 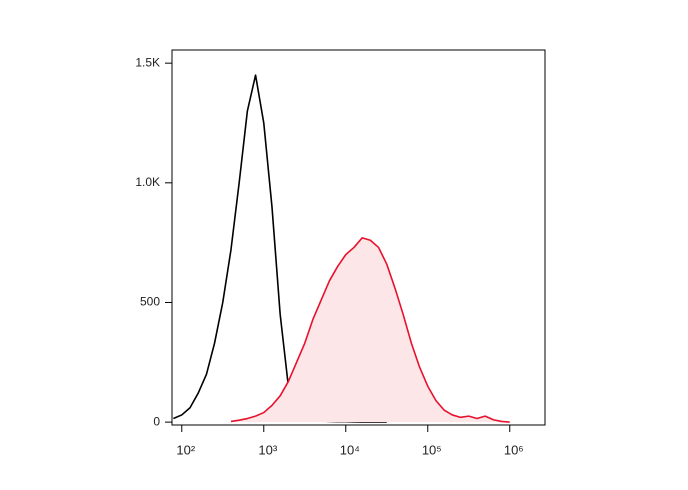 I want to click on y-tick-label: 500, so click(x=150, y=302).